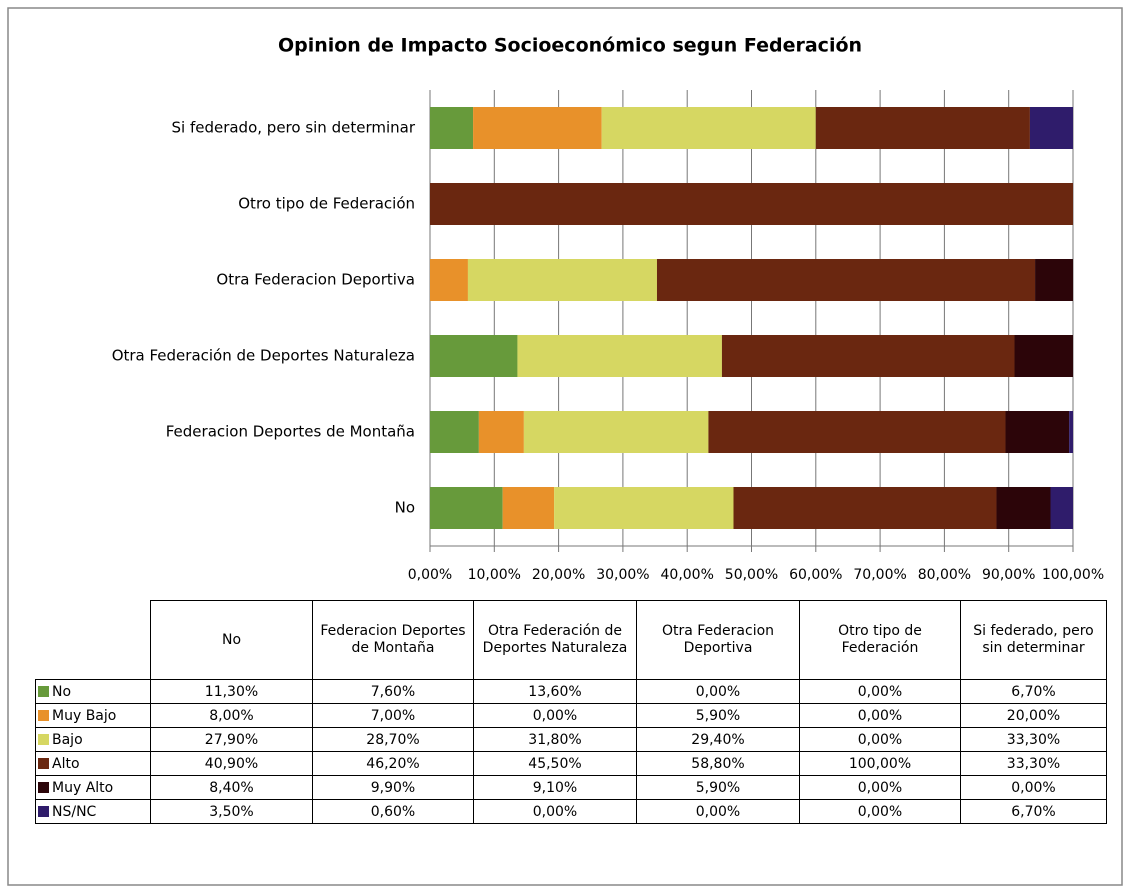  Describe the element at coordinates (83, 787) in the screenshot. I see `legend-label: Muy Alto` at that location.